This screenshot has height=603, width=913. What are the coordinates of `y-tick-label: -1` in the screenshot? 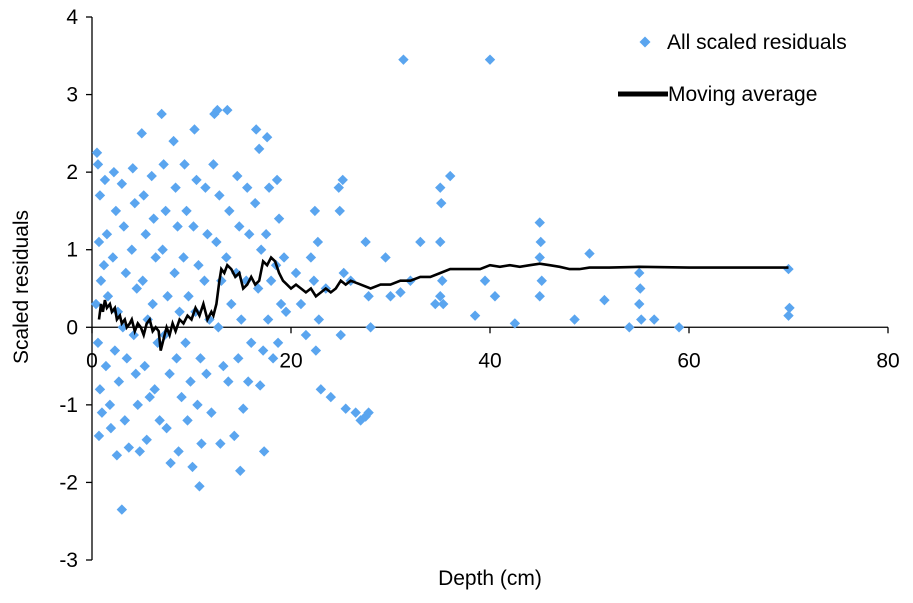 It's located at (68, 405).